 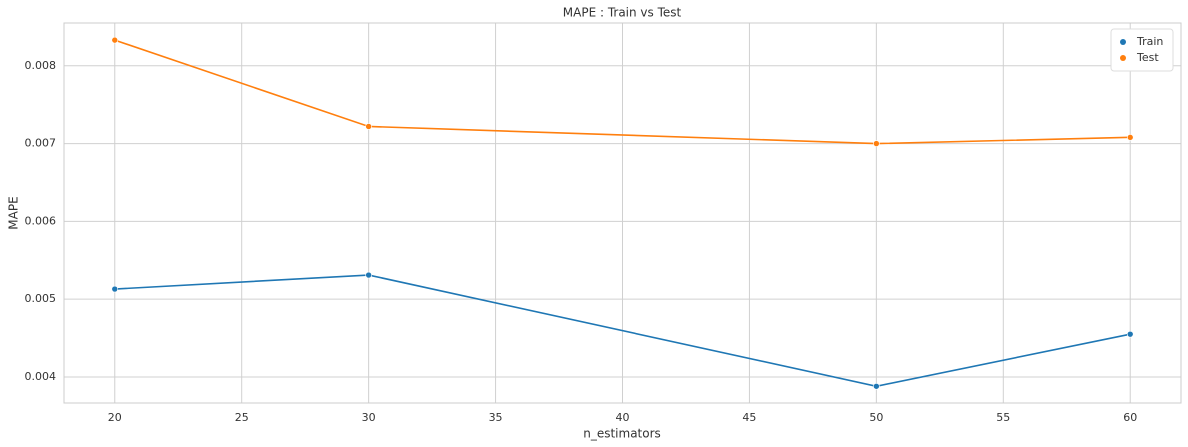 What do you see at coordinates (115, 417) in the screenshot?
I see `x-tick-label: 20` at bounding box center [115, 417].